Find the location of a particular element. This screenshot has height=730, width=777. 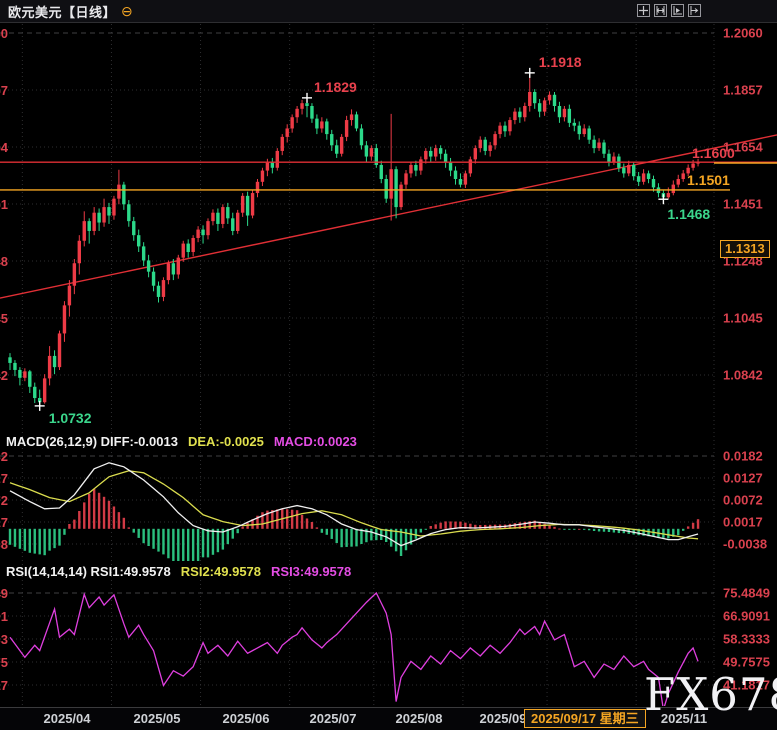

price-level-lines is located at coordinates (388, 176).